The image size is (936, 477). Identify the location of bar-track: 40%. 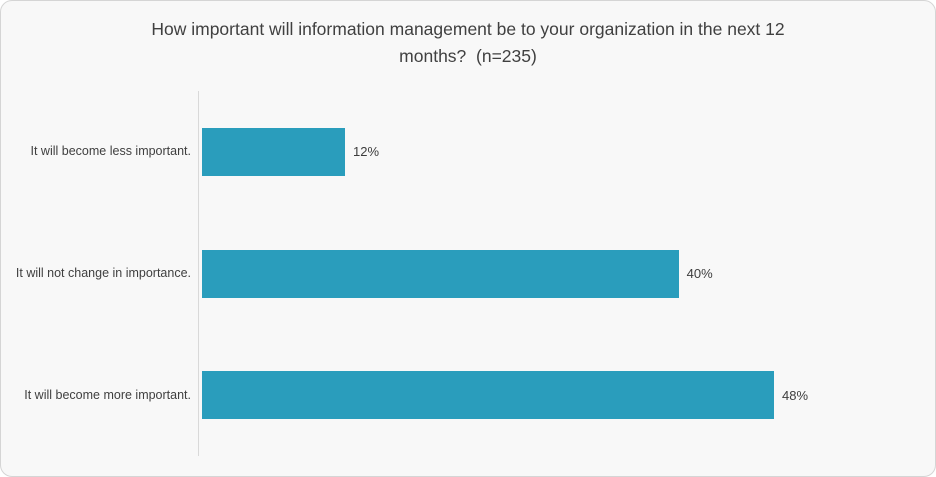
(559, 273).